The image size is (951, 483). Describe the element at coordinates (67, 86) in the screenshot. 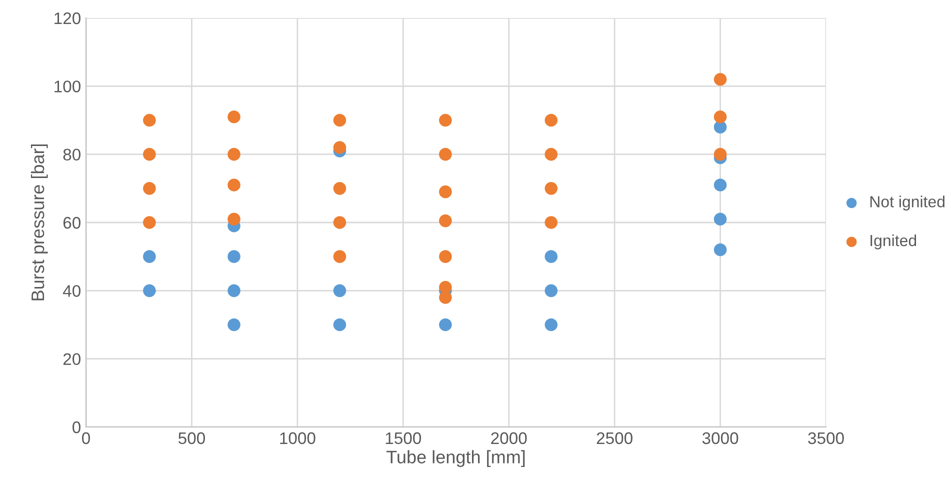

I see `y-tick-label: 100` at that location.